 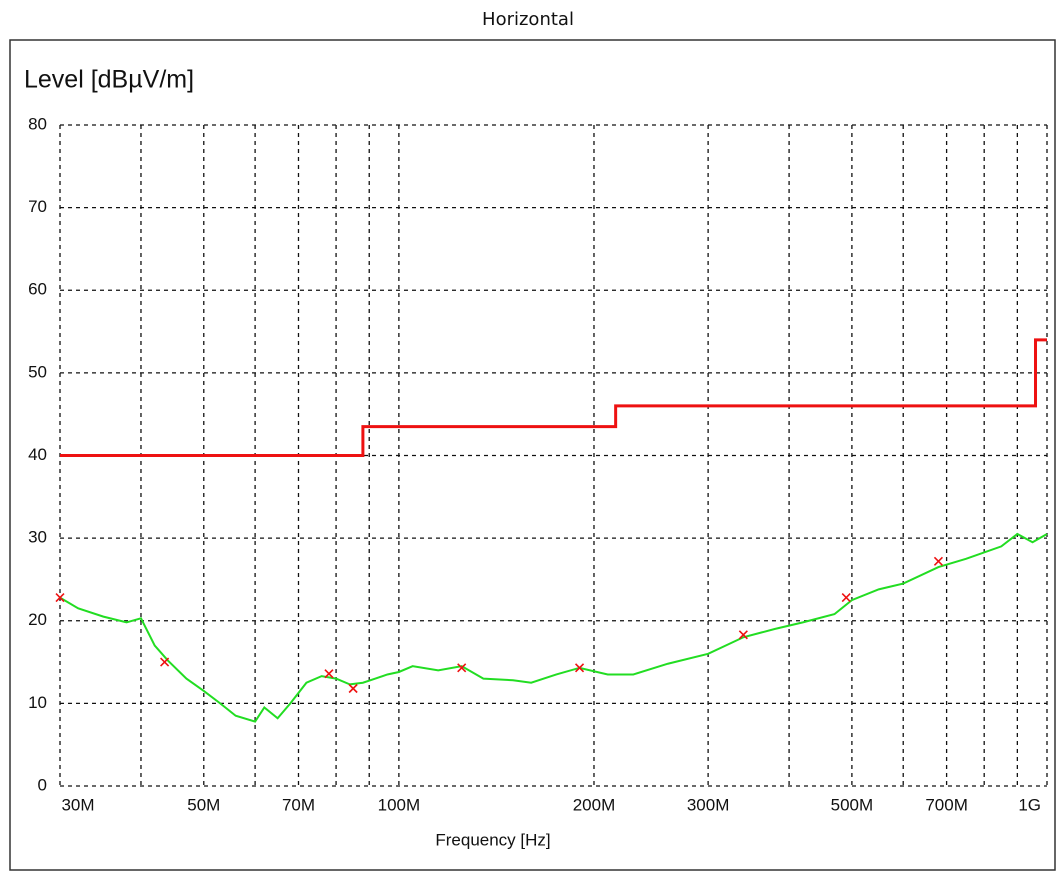 I want to click on x-tick-label: 700M, so click(x=946, y=804).